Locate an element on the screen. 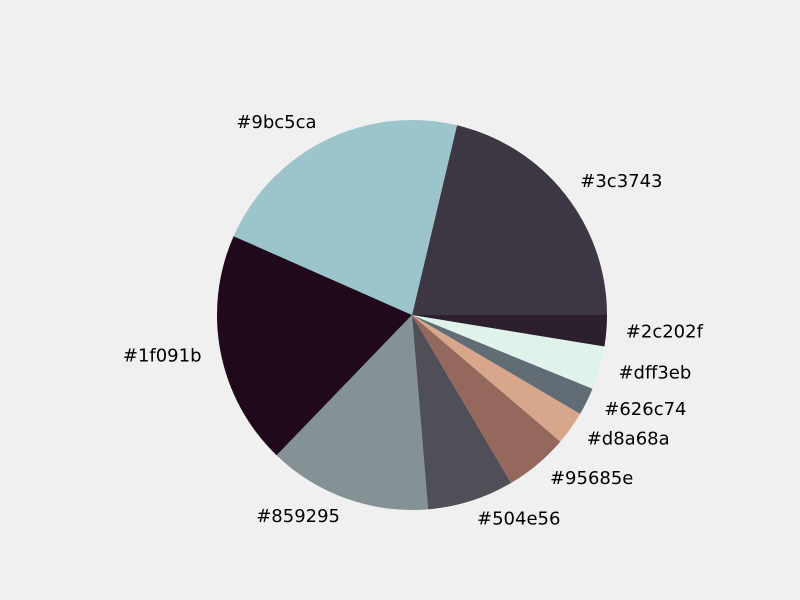 The height and width of the screenshot is (600, 800). pie-slice-label: #859295 is located at coordinates (298, 516).